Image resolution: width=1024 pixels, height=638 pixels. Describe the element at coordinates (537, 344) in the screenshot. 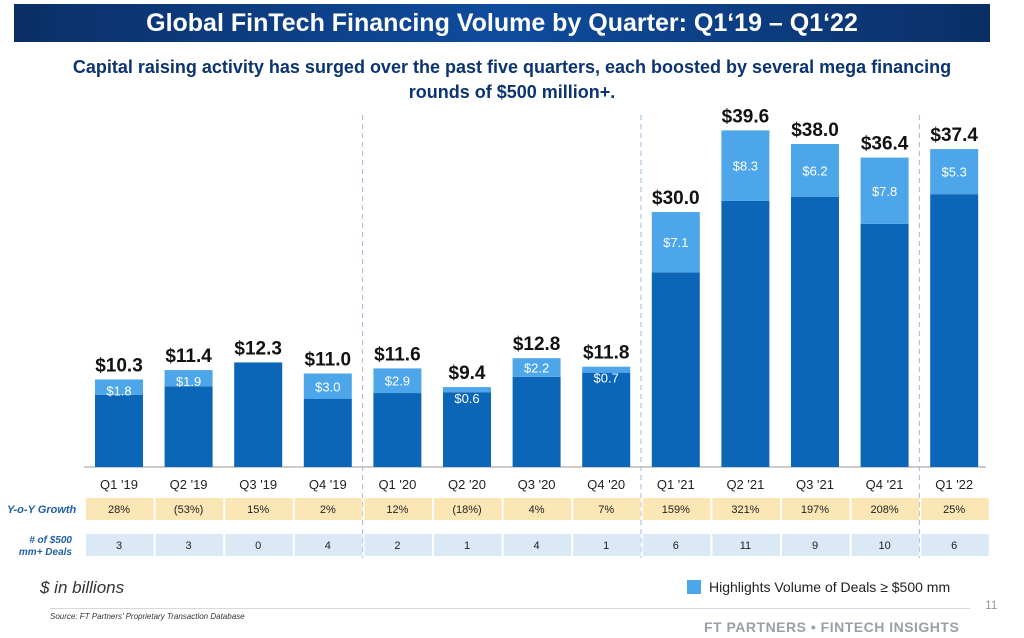

I see `total-value-label: $12.8` at that location.